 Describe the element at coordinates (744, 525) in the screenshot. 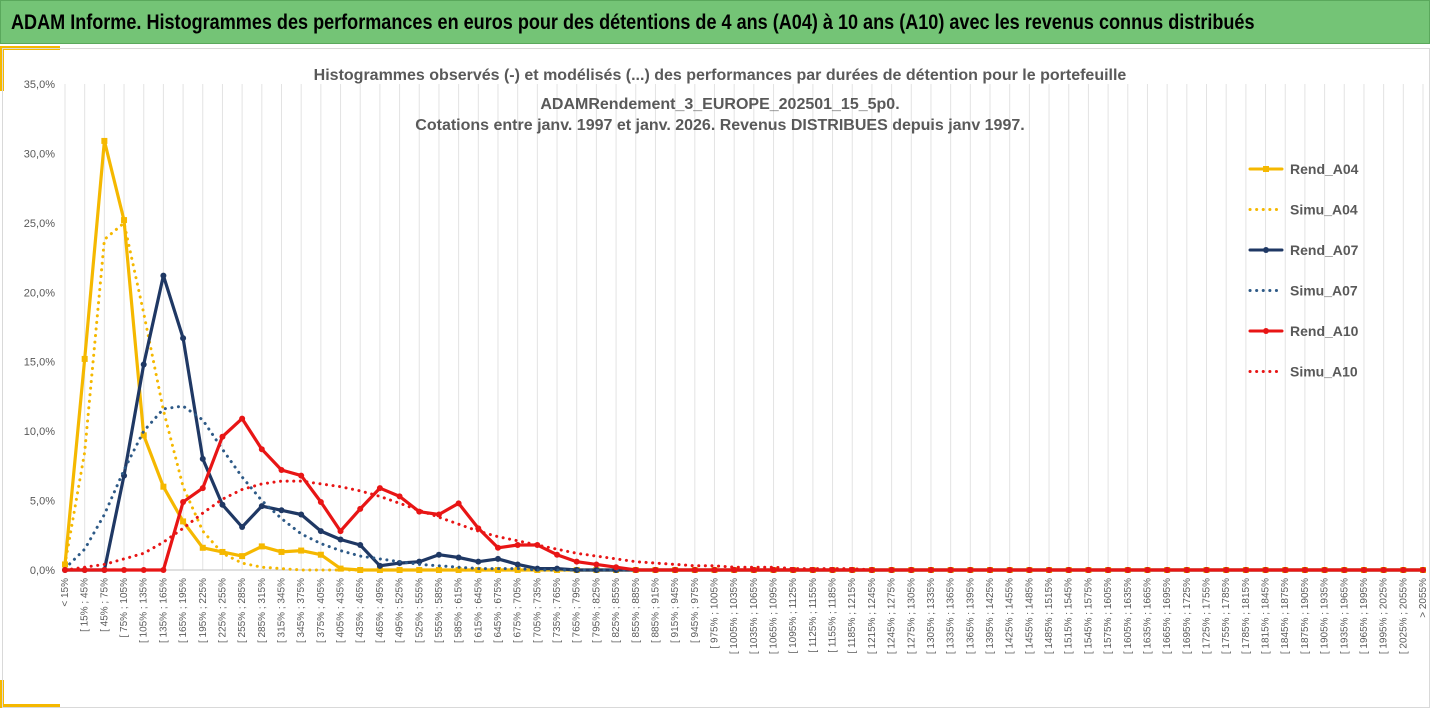

I see `series-line` at that location.